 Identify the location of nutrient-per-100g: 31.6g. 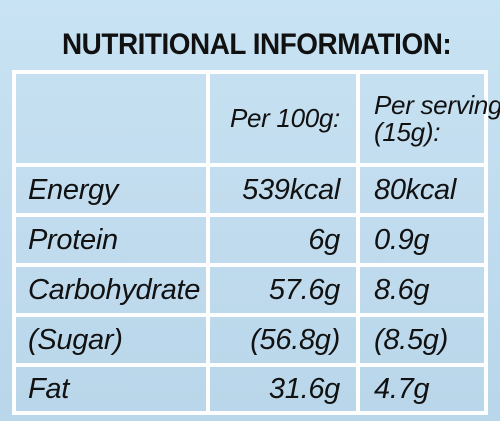
(281, 389).